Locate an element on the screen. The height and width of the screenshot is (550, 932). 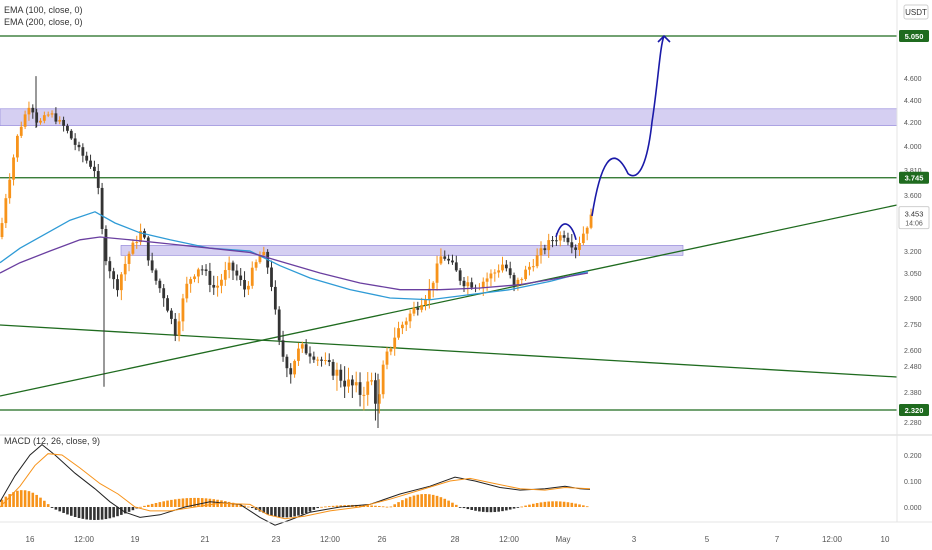
countdown-label: 14:06 is located at coordinates (914, 224).